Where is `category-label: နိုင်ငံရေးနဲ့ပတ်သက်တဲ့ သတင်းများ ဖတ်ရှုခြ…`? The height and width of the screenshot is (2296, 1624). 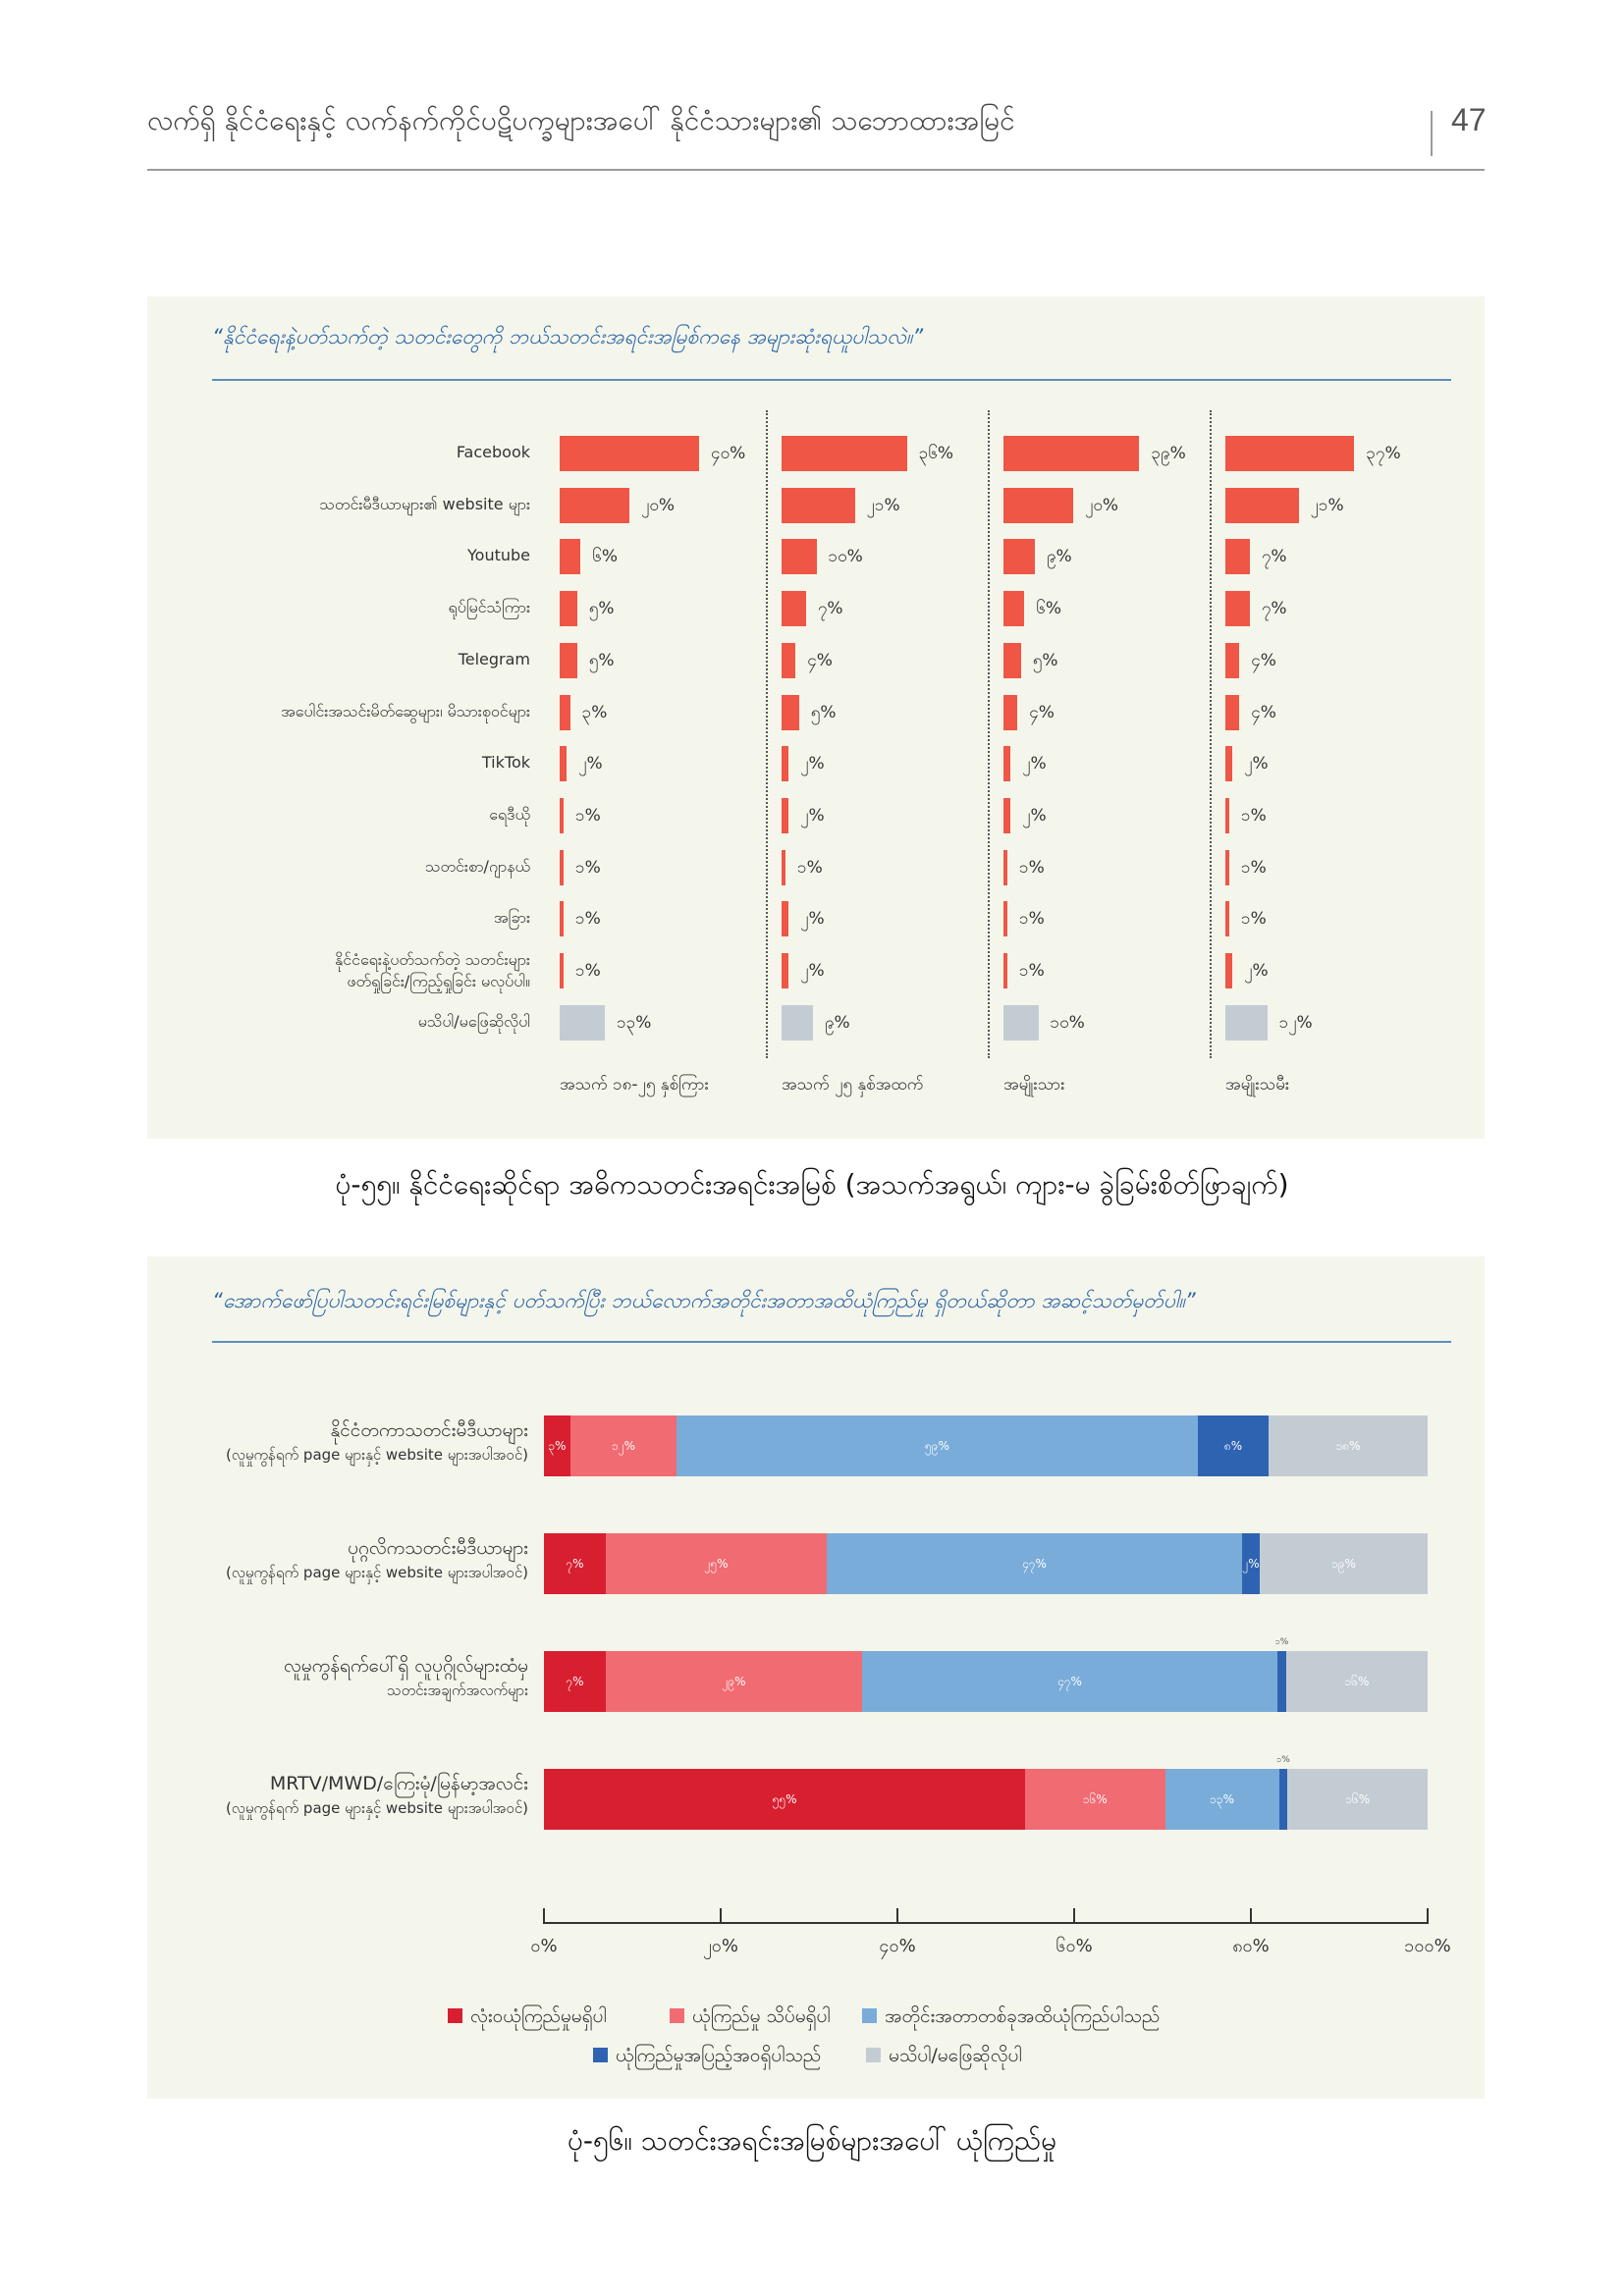
category-label: နိုင်ငံရေးနဲ့ပတ်သက်တဲ့ သတင်းများ ဖတ်ရှုခြ… is located at coordinates (432, 971).